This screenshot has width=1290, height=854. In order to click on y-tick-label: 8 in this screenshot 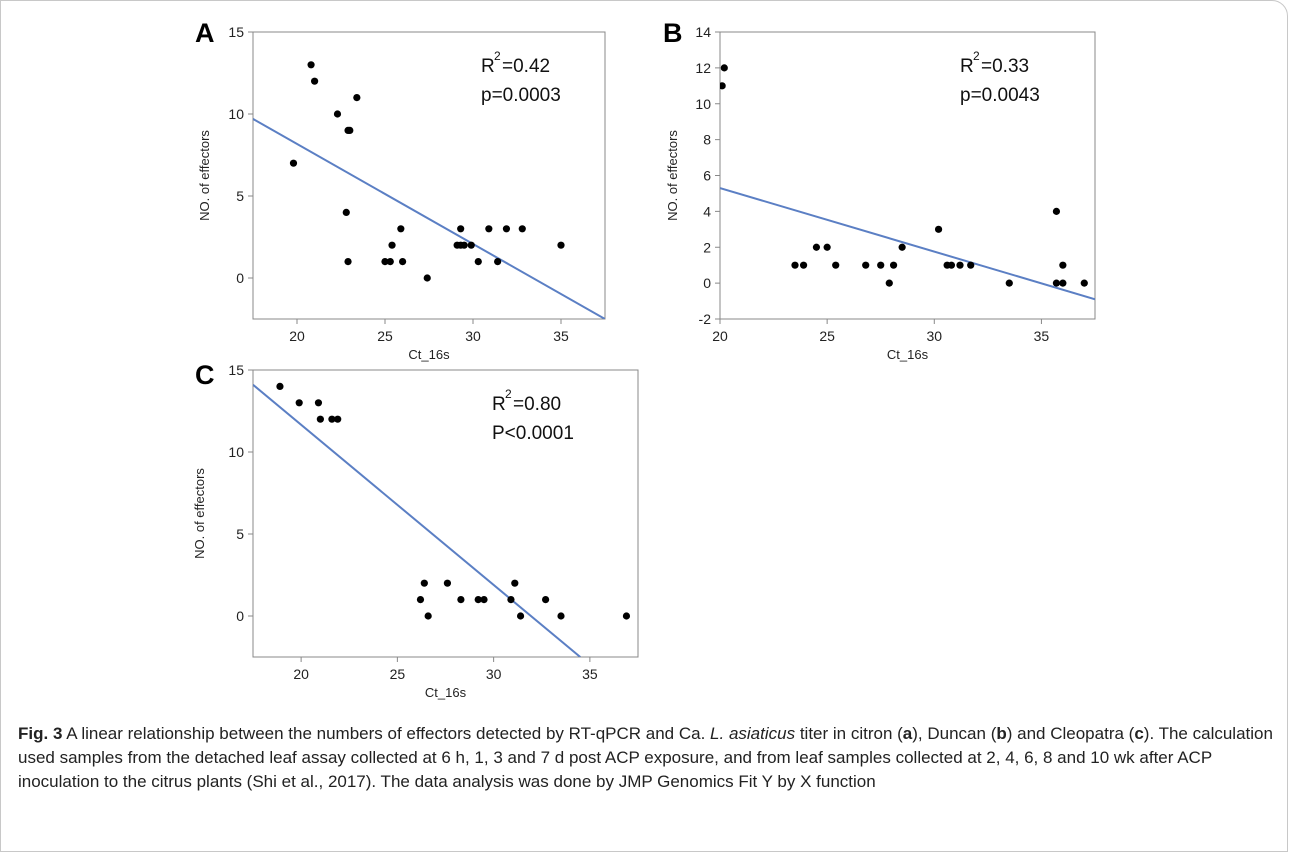, I will do `click(707, 140)`.